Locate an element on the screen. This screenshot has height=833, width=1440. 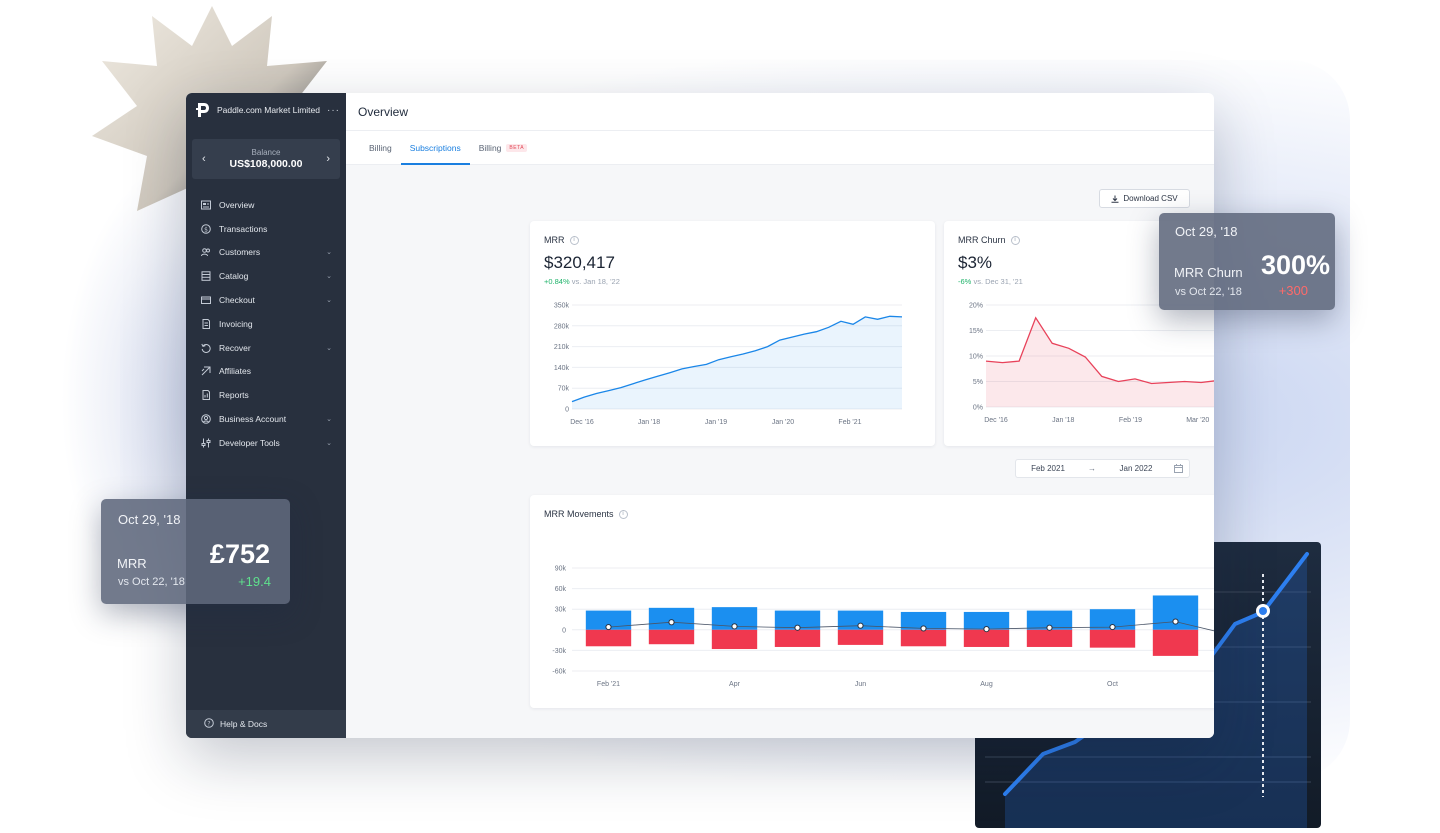
x-tick-label: Feb '19 is located at coordinates (1130, 420).